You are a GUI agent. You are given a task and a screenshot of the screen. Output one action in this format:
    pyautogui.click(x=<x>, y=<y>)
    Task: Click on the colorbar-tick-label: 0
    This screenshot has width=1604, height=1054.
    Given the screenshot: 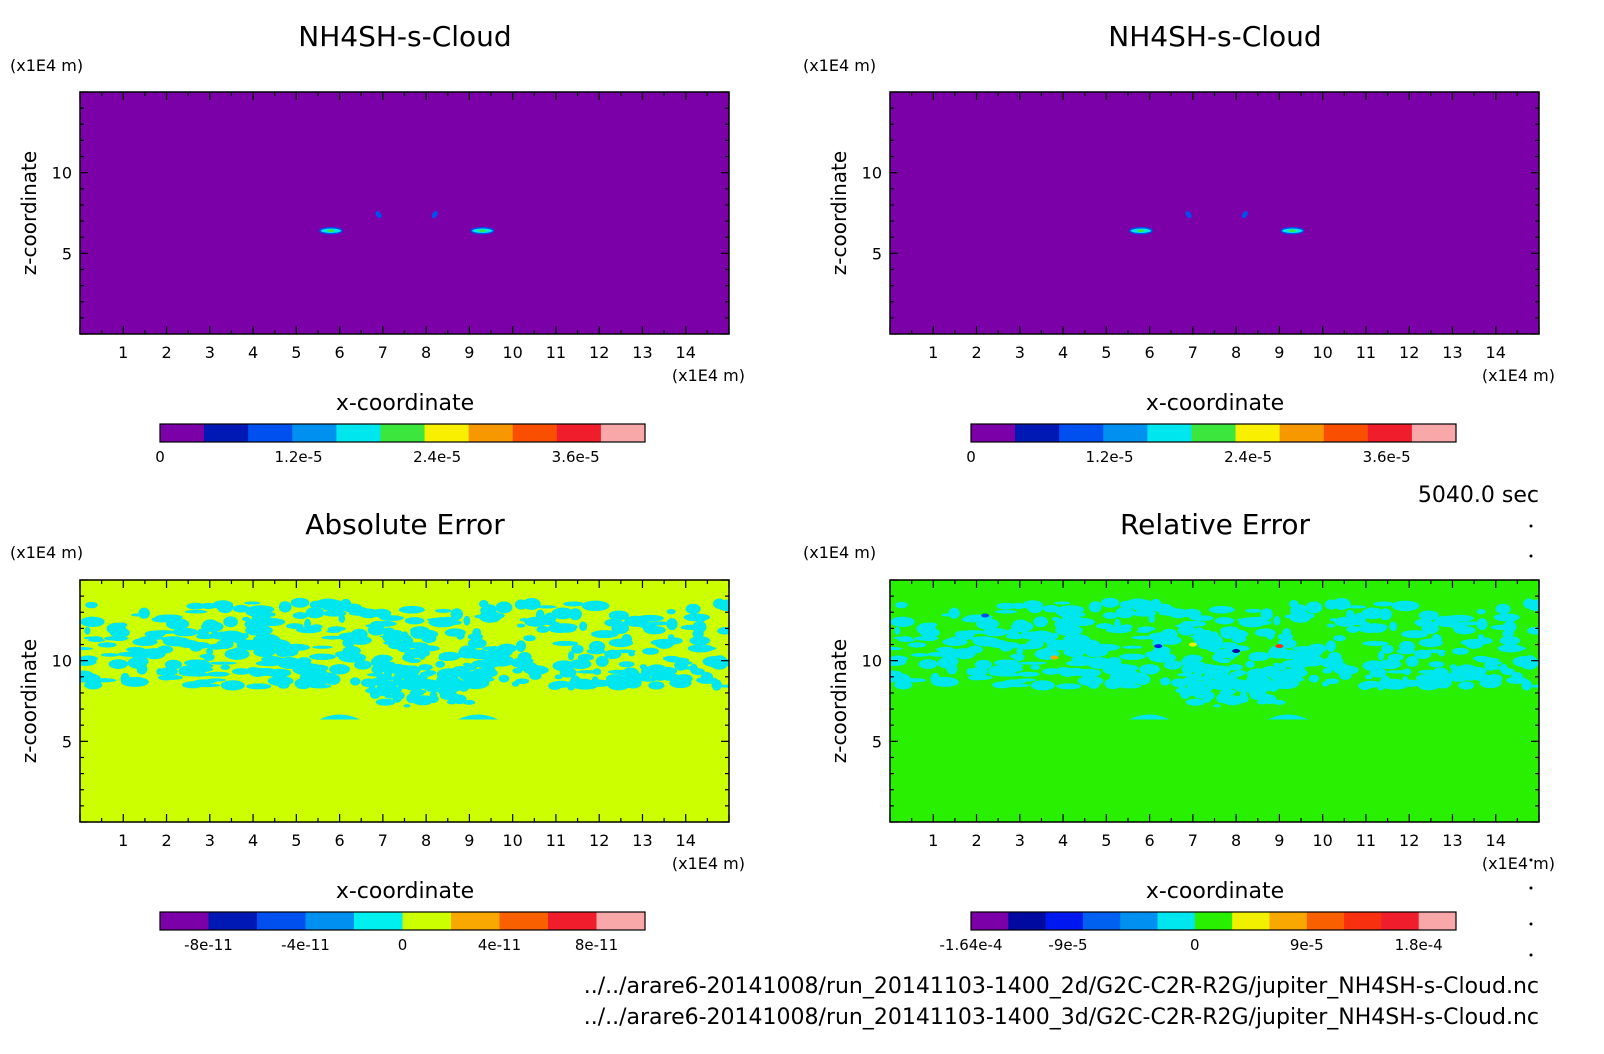 What is the action you would take?
    pyautogui.click(x=1195, y=945)
    